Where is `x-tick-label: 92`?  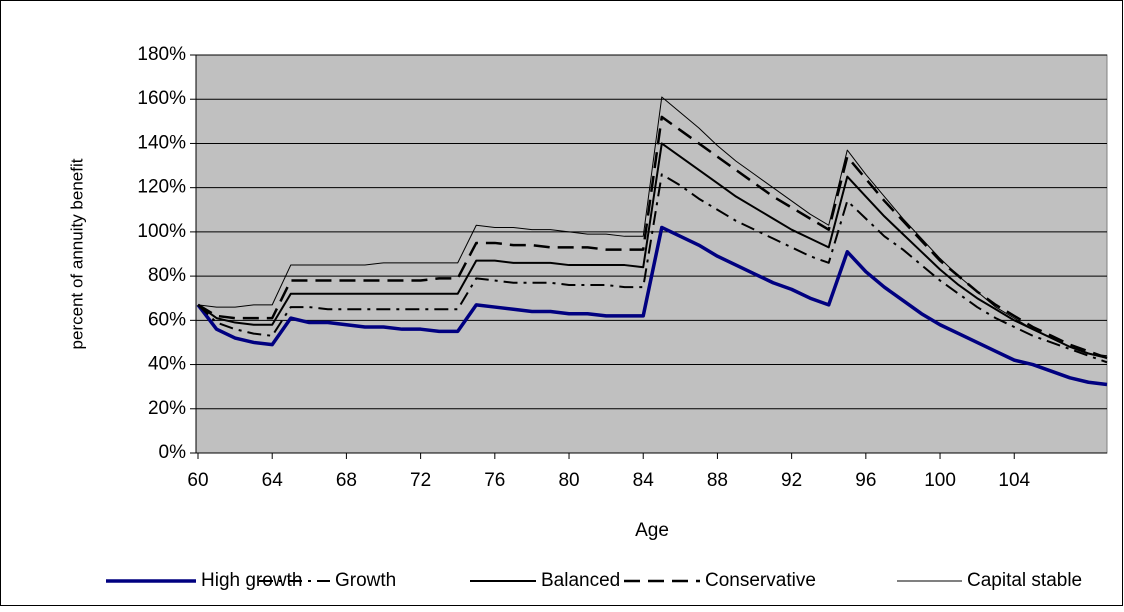 x-tick-label: 92 is located at coordinates (791, 480).